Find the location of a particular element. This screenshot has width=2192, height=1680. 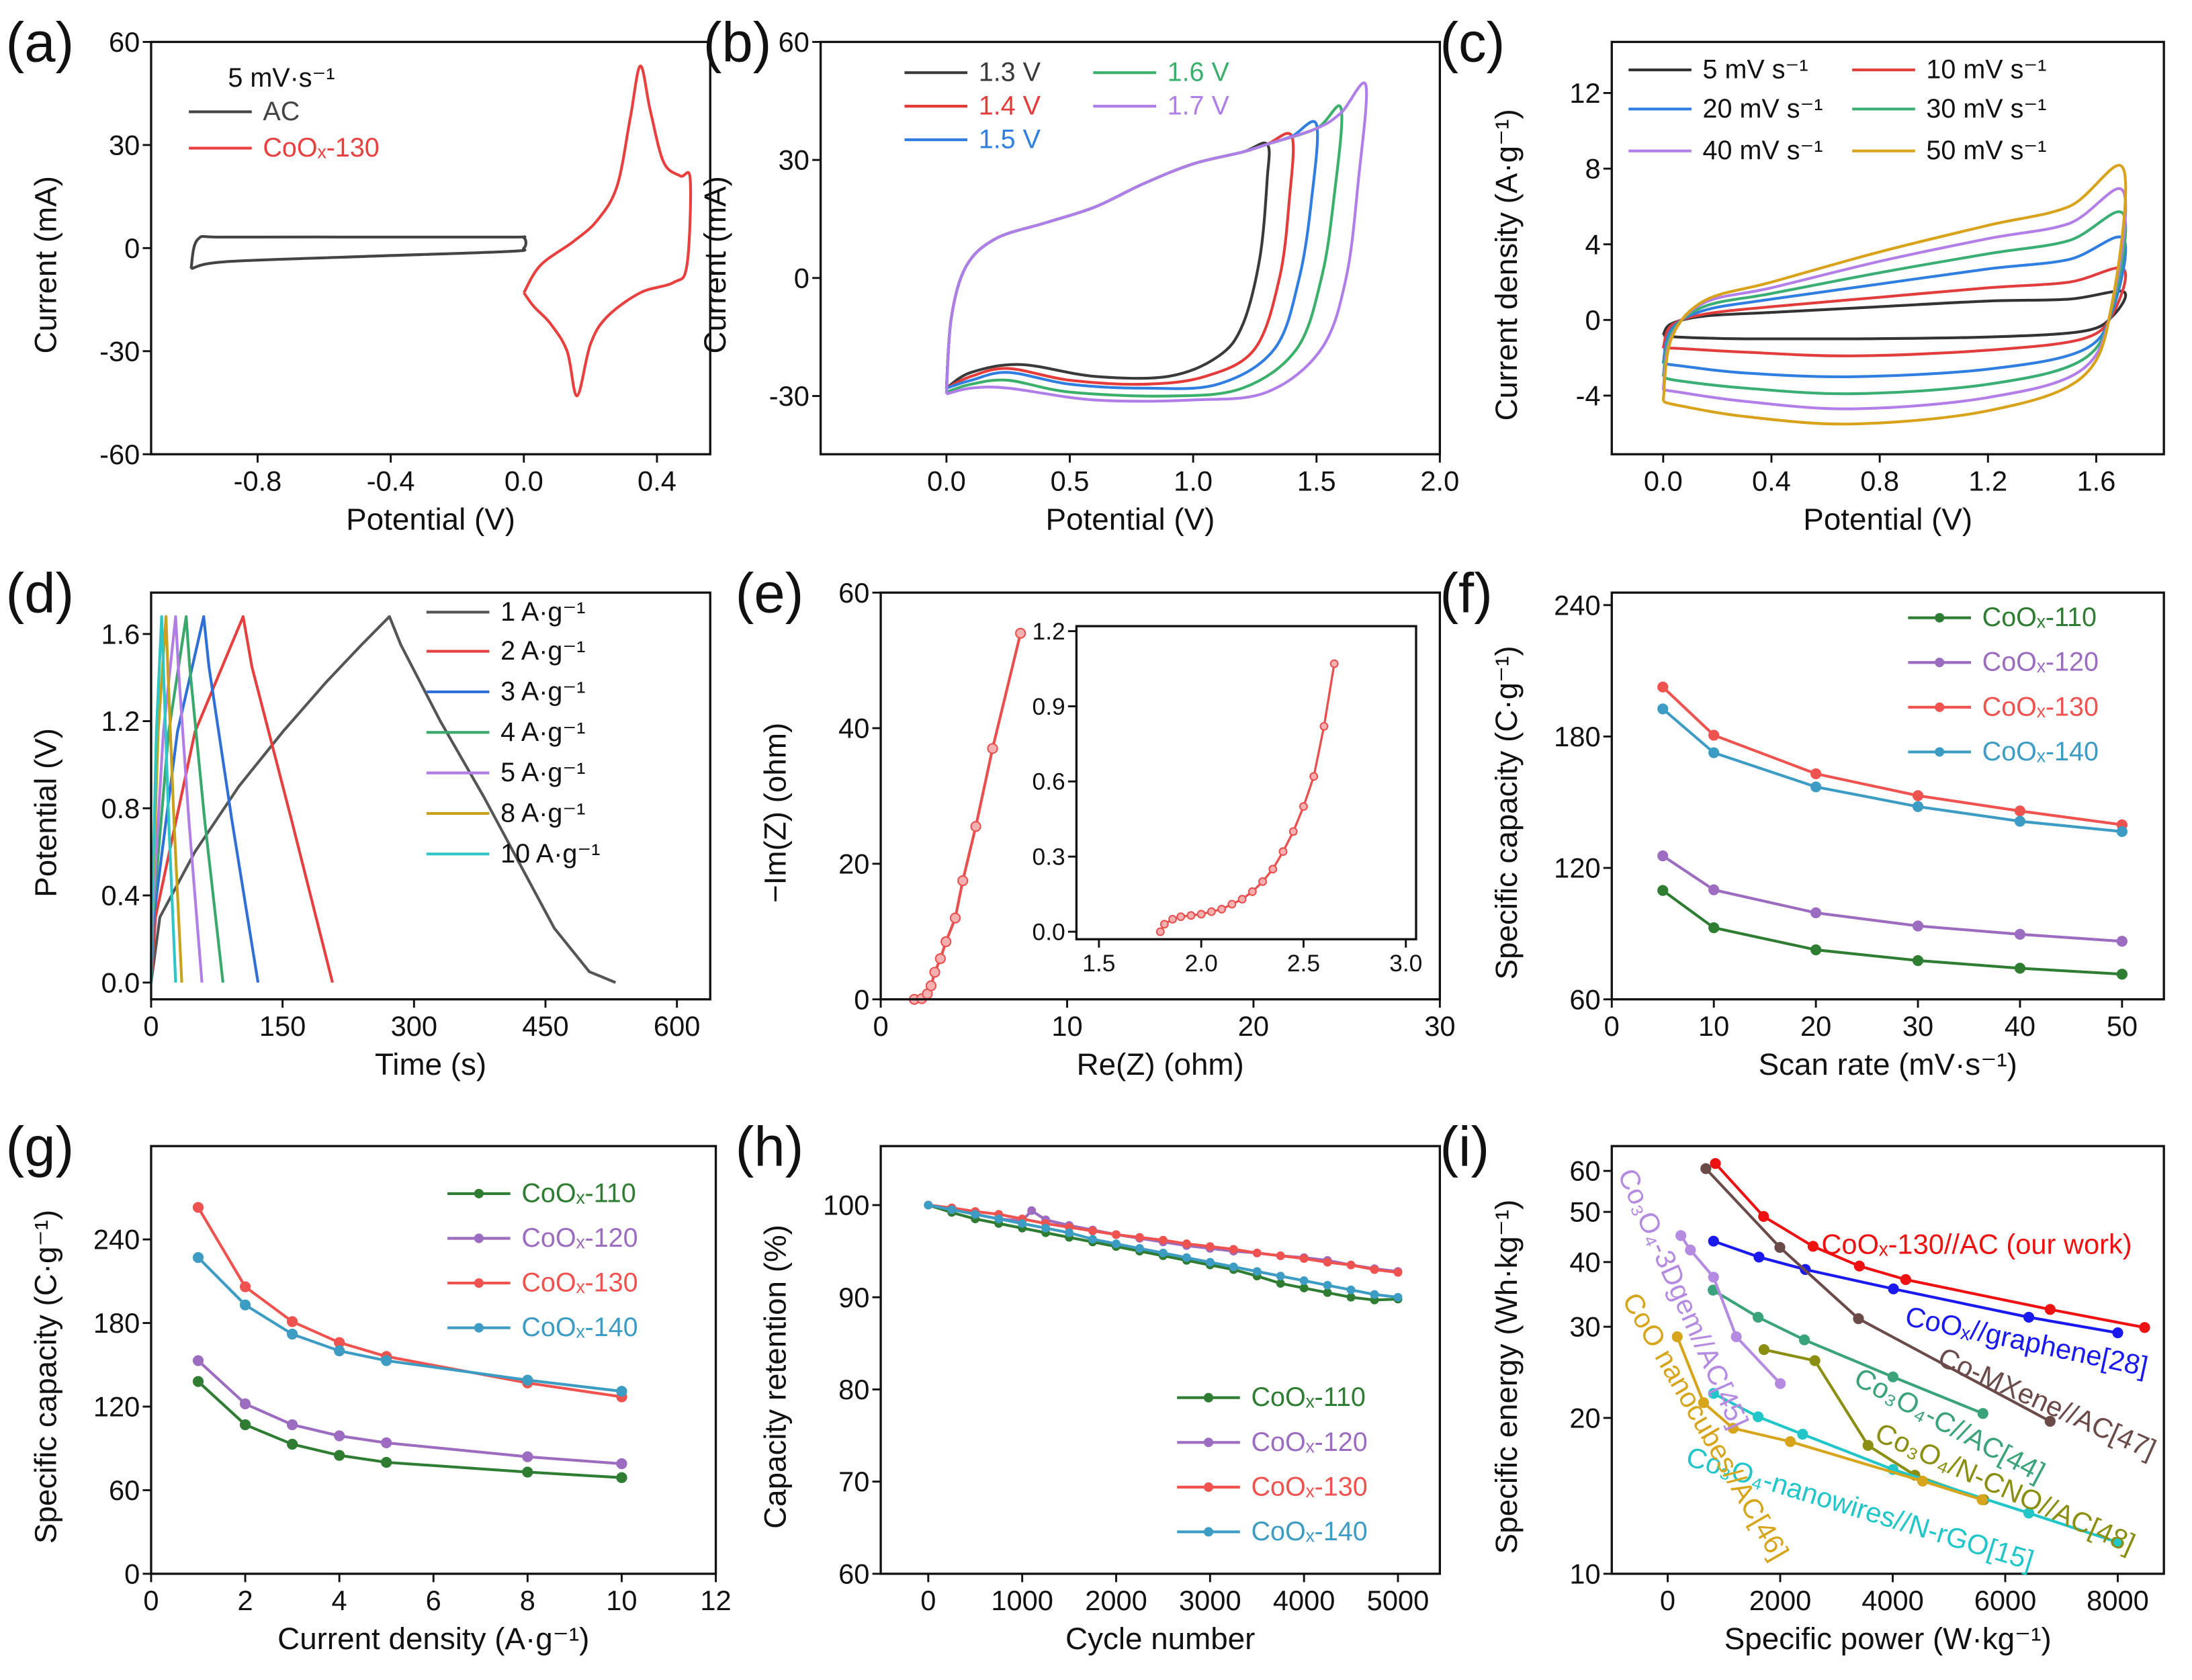

y-tick-label: 240 is located at coordinates (116, 1239).